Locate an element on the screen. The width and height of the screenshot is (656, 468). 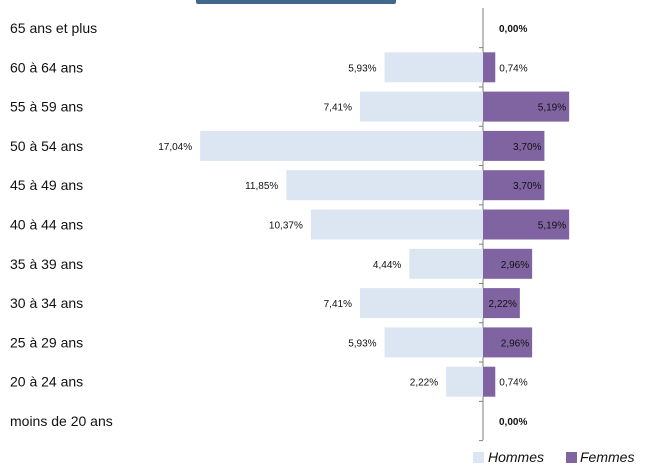
legend-label-hommes: Hommes is located at coordinates (516, 457).